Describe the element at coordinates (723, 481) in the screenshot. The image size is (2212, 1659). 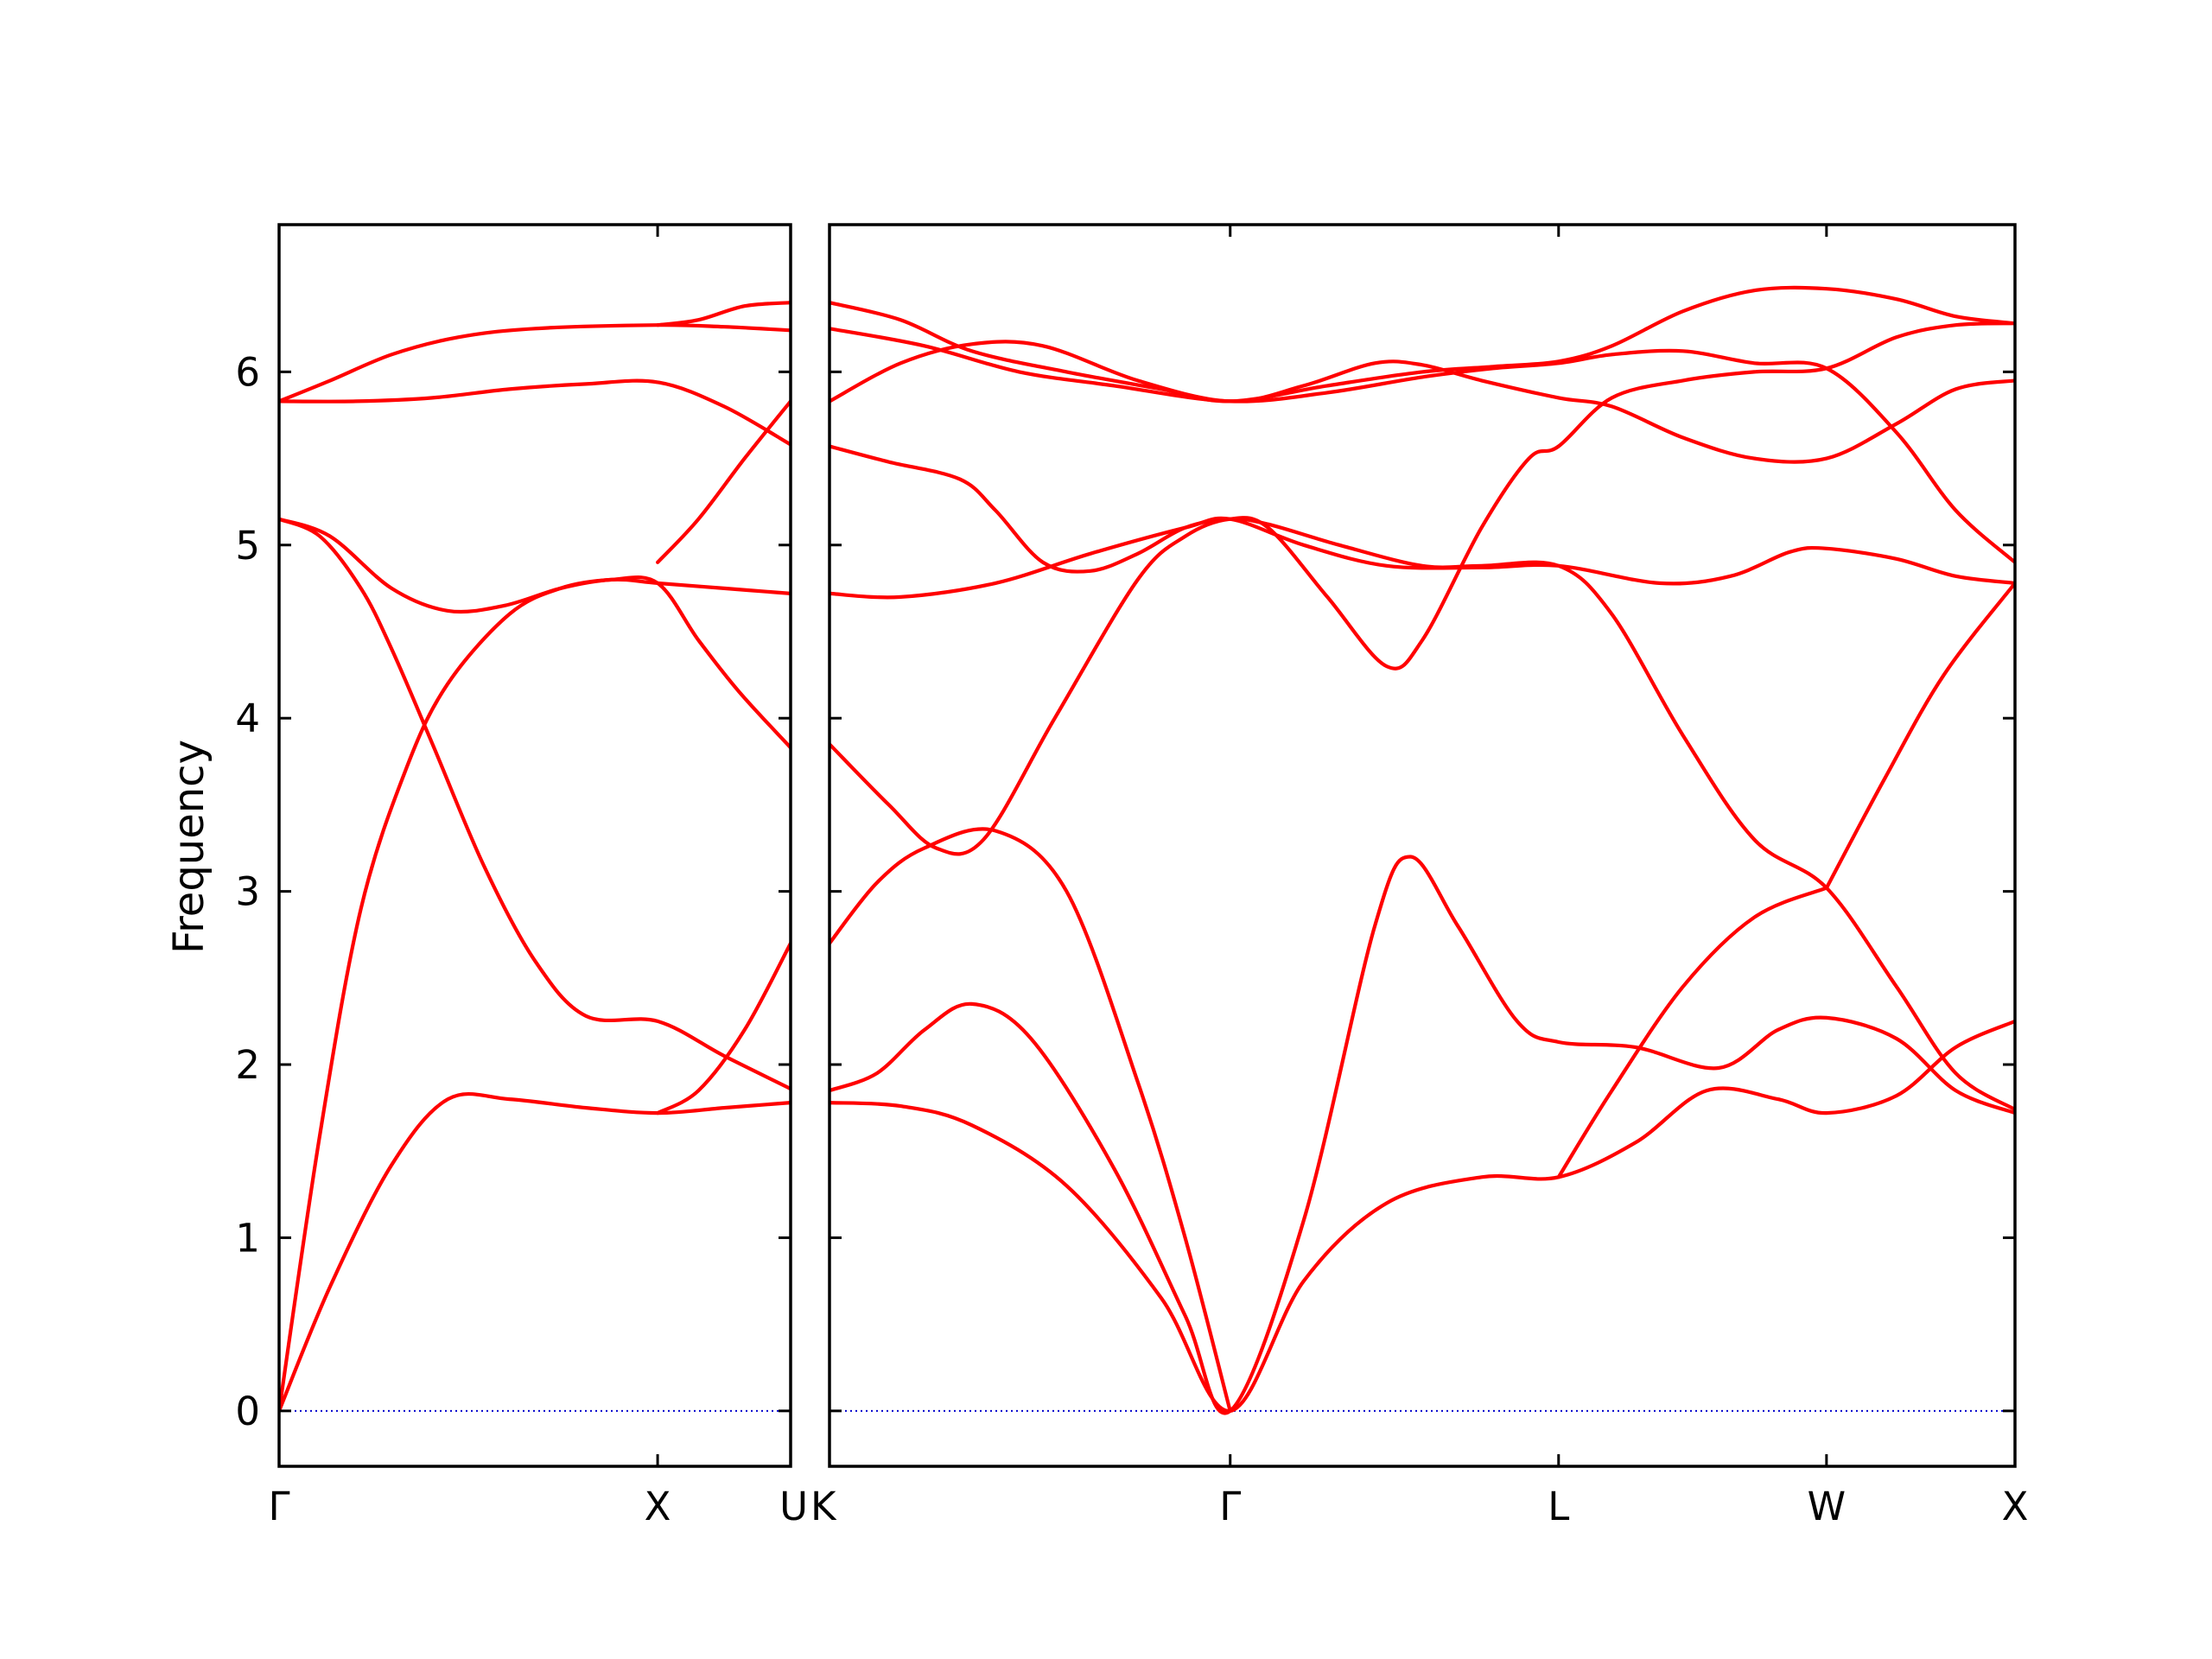
I see `band-line-band8` at that location.